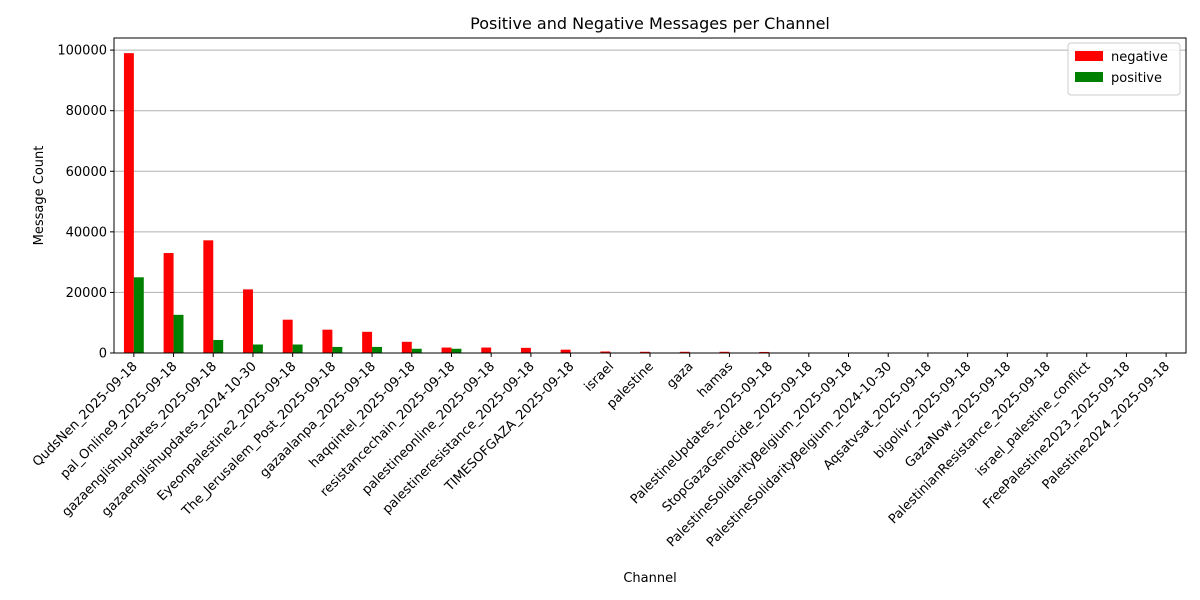 This screenshot has height=600, width=1200. I want to click on x-tick-label: FreePalestine2023_2025-09-18, so click(1056, 435).